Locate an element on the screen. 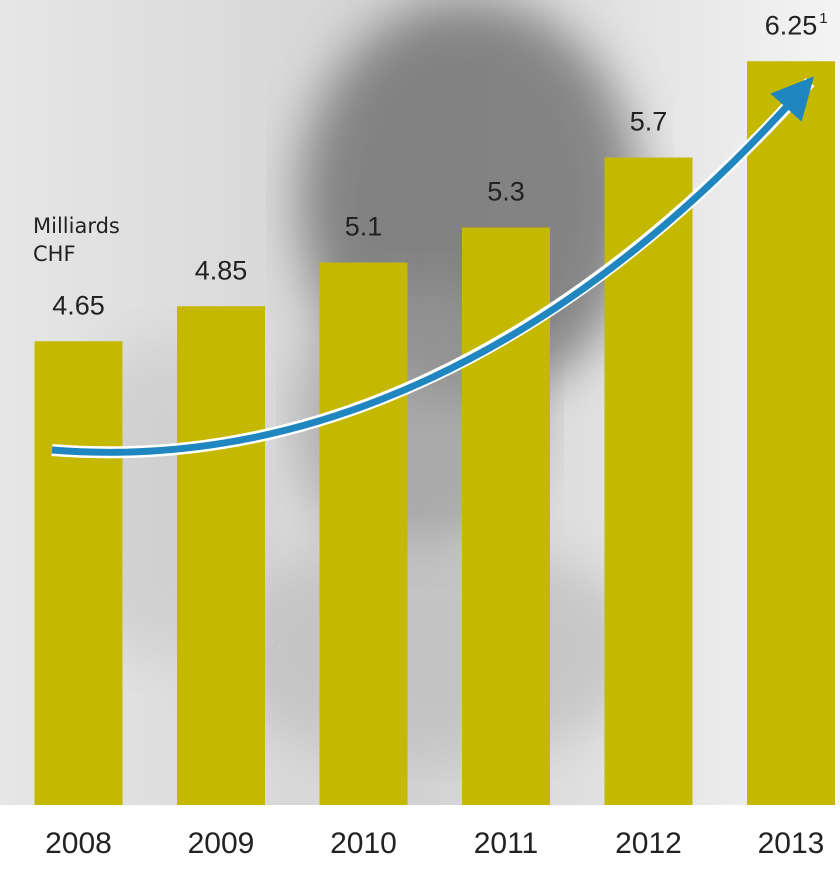  x-tick-label: 2013 is located at coordinates (791, 843).